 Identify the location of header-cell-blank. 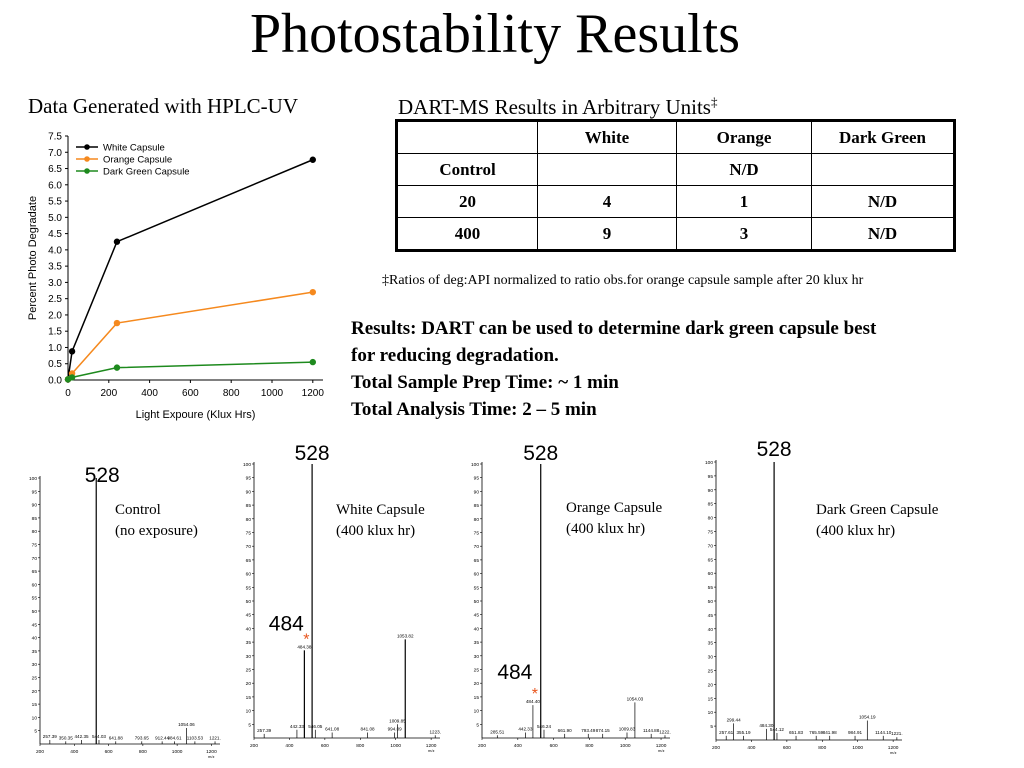
(467, 137).